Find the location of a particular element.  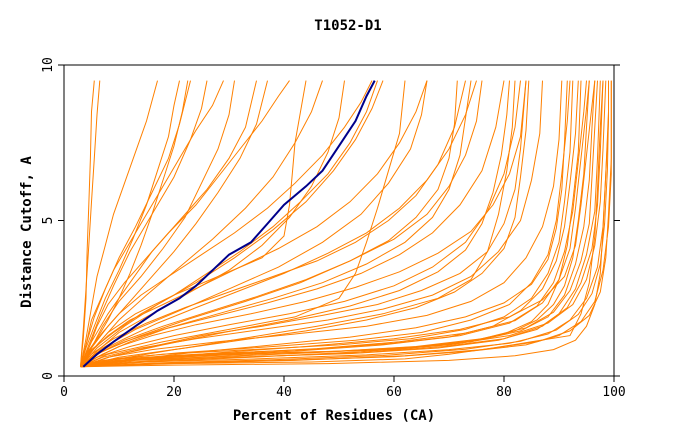

chart-title: T1052-D1 is located at coordinates (347, 26).